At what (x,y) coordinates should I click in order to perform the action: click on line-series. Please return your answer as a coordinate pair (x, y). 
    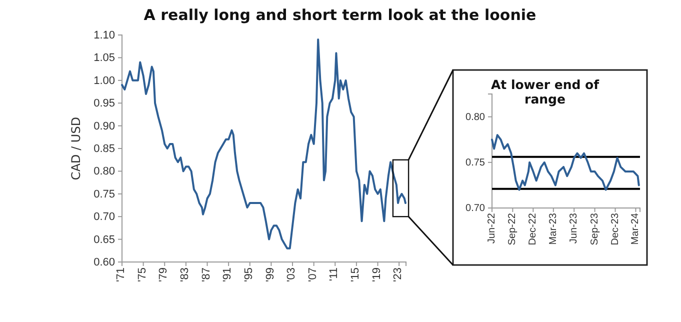
    Looking at the image, I should click on (565, 162).